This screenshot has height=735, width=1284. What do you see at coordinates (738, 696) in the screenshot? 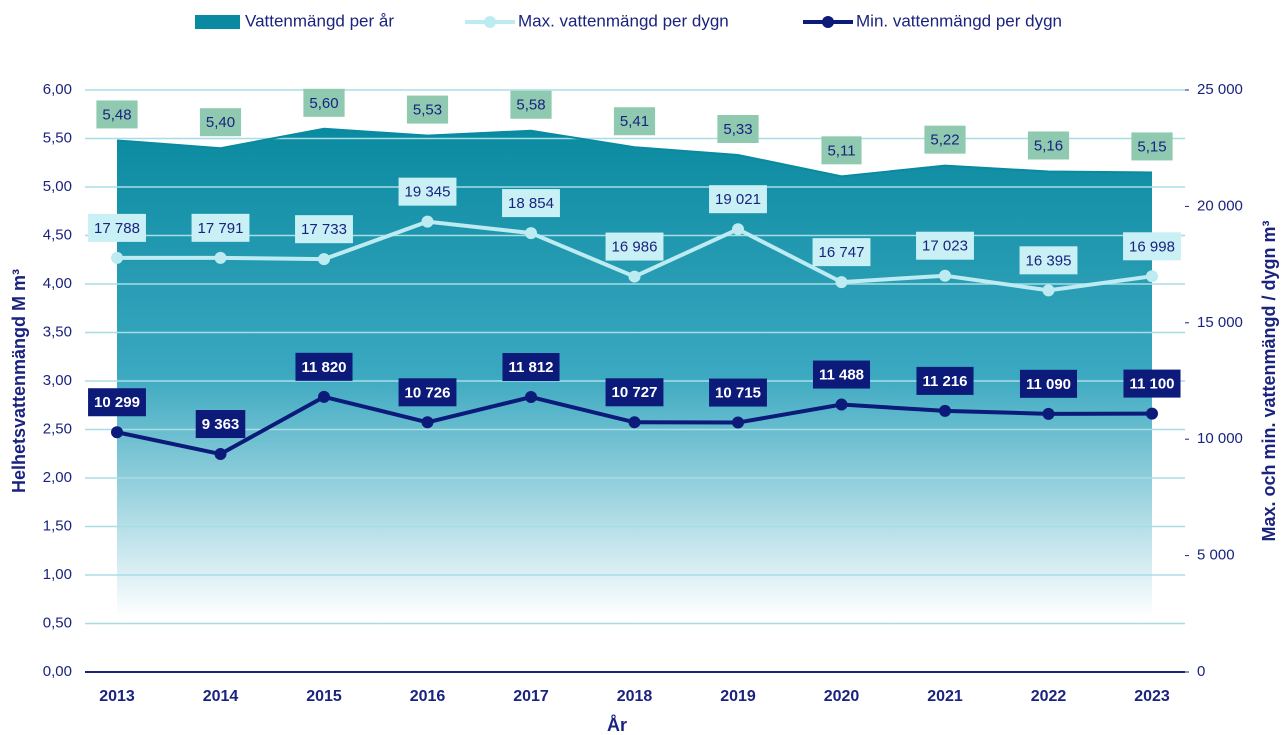
I see `x-tick-label: 2019` at bounding box center [738, 696].